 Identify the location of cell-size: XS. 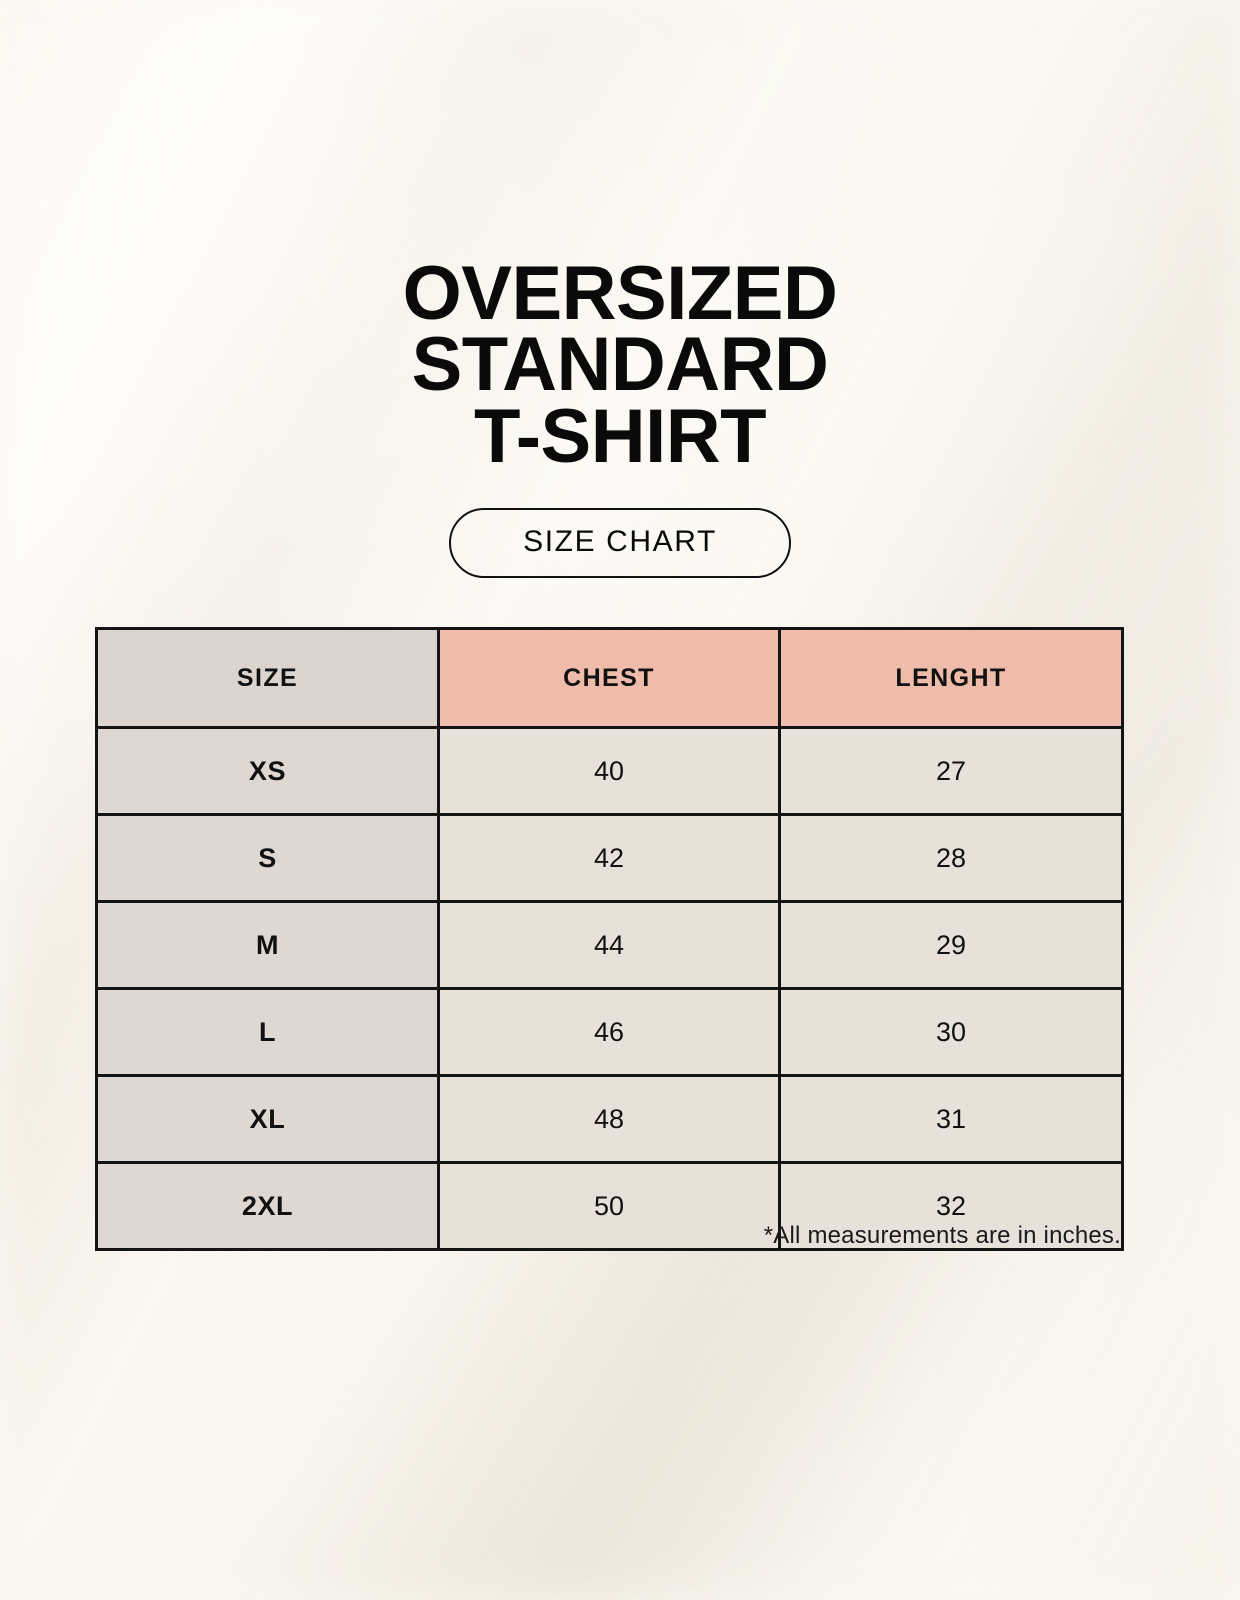
(267, 771).